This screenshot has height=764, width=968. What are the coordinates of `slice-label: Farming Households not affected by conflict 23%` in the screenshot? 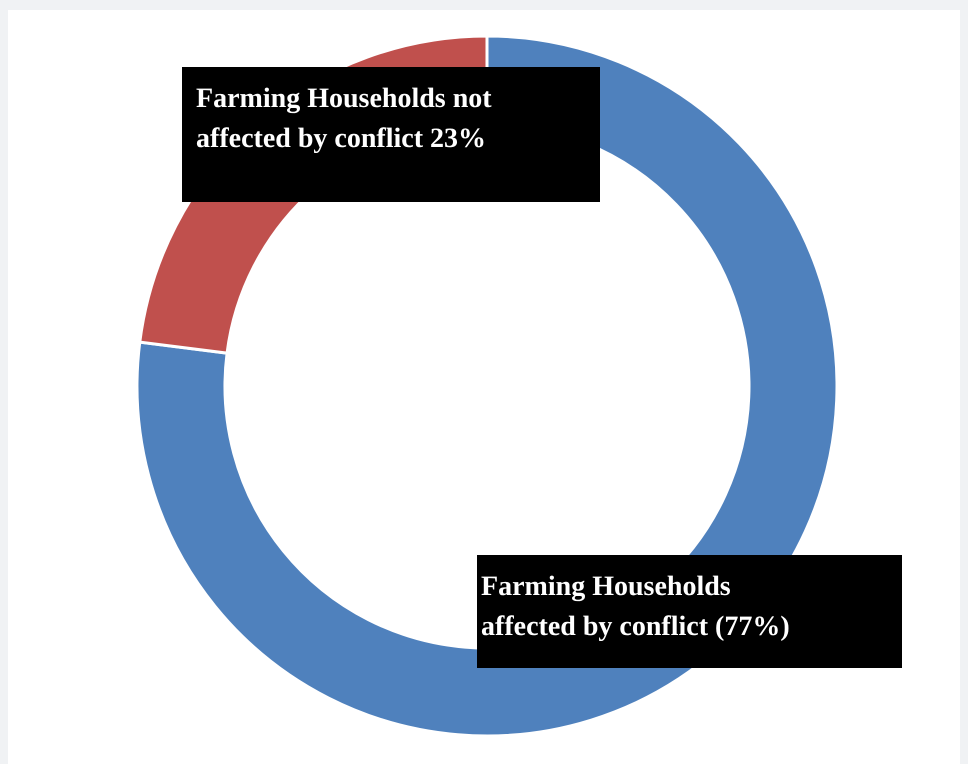 It's located at (344, 118).